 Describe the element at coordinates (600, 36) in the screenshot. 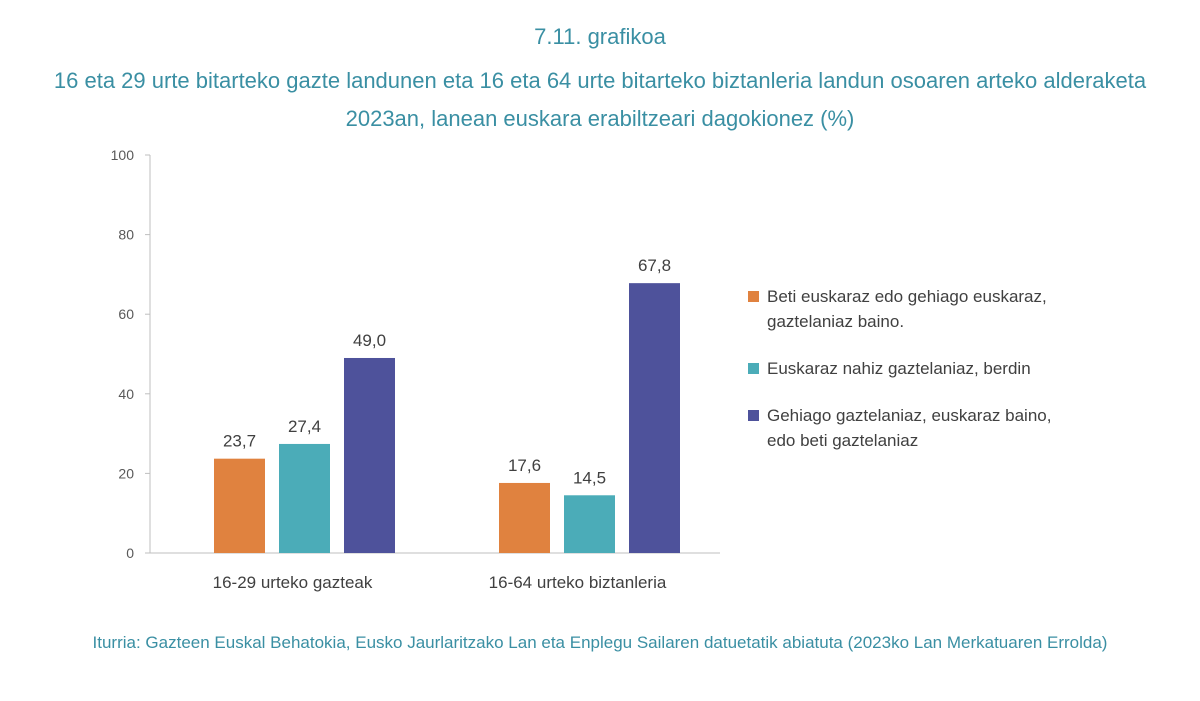

I see `chart-number: 7.11. grafikoa` at that location.